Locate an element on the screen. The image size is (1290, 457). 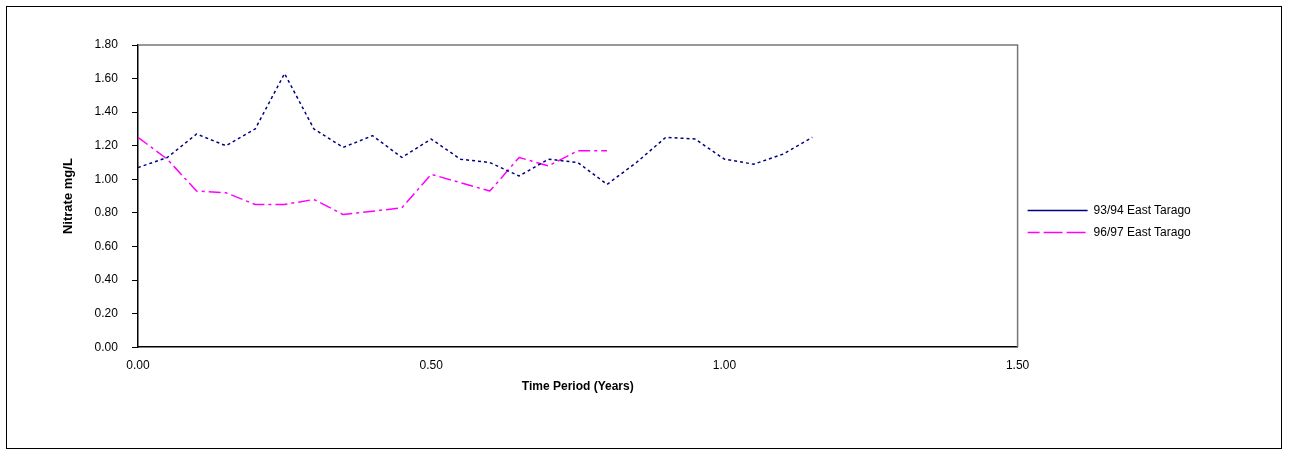
y-axis-title: Nitrate mg/L is located at coordinates (68, 196).